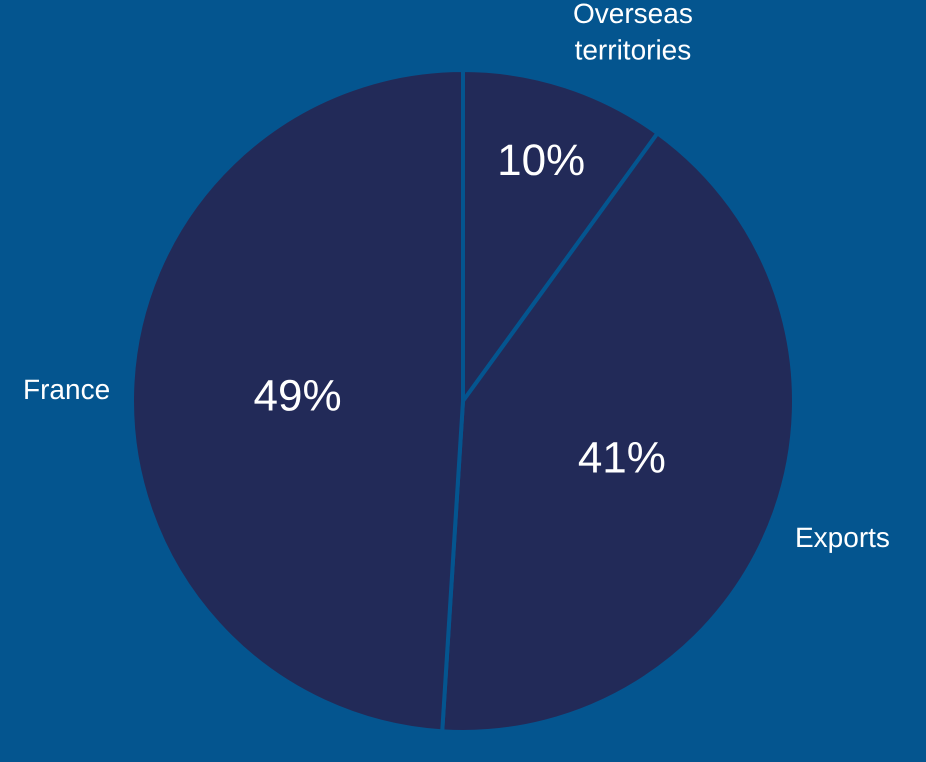 The width and height of the screenshot is (926, 762). Describe the element at coordinates (633, 33) in the screenshot. I see `slice-label: Overseas territories` at that location.